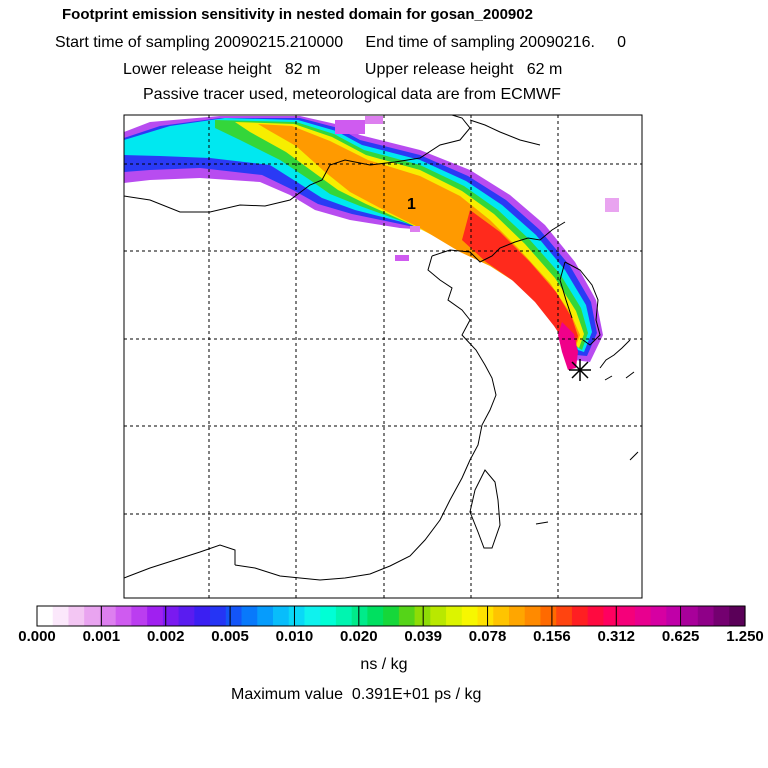  I want to click on colorbar-tick-label: 0.002, so click(165, 636).